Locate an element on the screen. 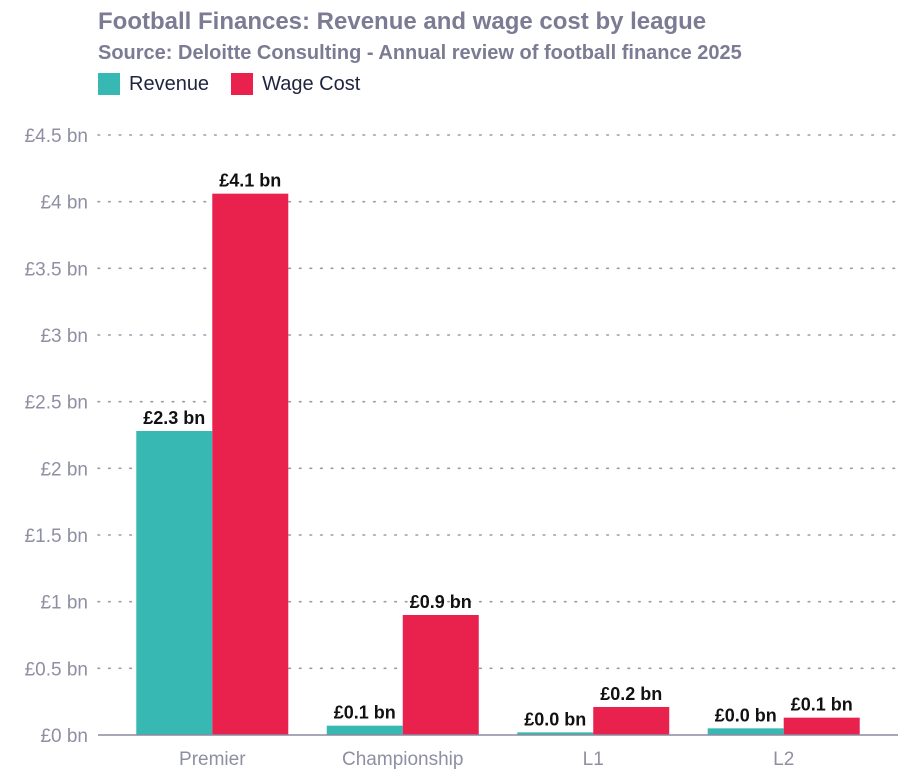 Image resolution: width=908 pixels, height=778 pixels. bar-value-label: £0.9 bn is located at coordinates (441, 602).